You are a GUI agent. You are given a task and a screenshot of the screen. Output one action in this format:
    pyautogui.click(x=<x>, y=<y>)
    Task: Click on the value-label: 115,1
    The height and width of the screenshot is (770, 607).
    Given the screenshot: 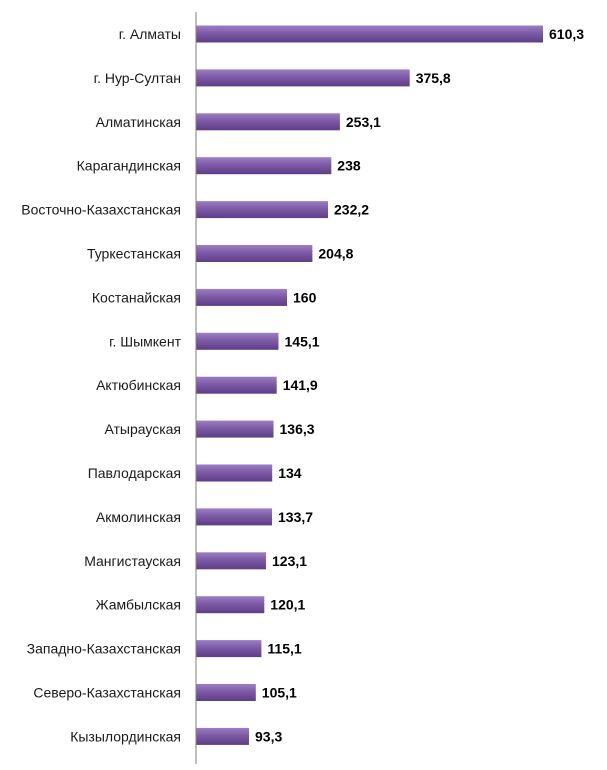 What is the action you would take?
    pyautogui.click(x=284, y=649)
    